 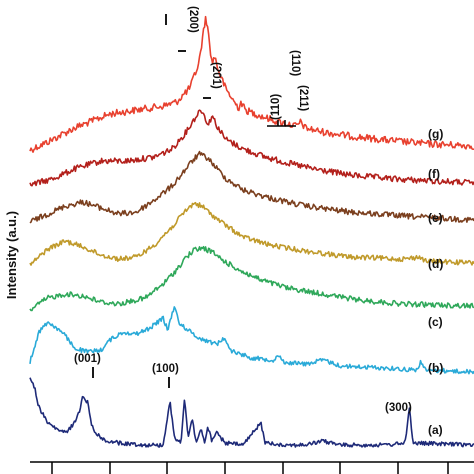 What do you see at coordinates (435, 264) in the screenshot?
I see `curve-label-d: (d)` at bounding box center [435, 264].